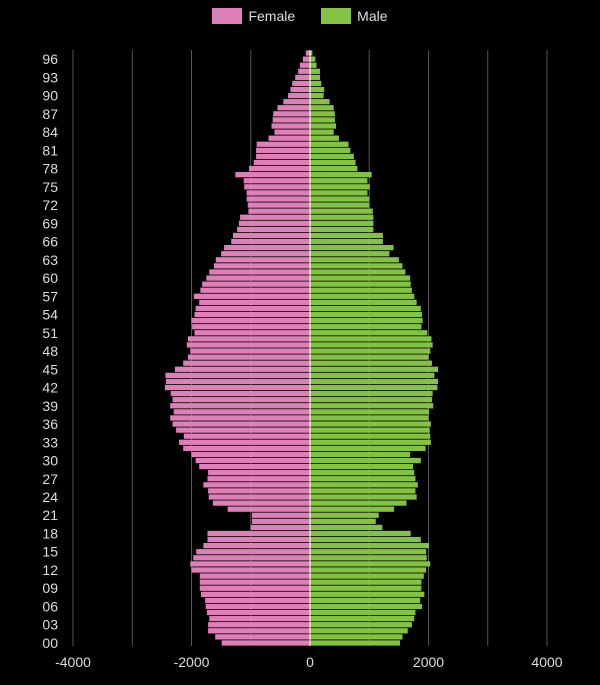 Image resolution: width=600 pixels, height=685 pixels. What do you see at coordinates (50, 643) in the screenshot?
I see `y-tick-label: 00` at bounding box center [50, 643].